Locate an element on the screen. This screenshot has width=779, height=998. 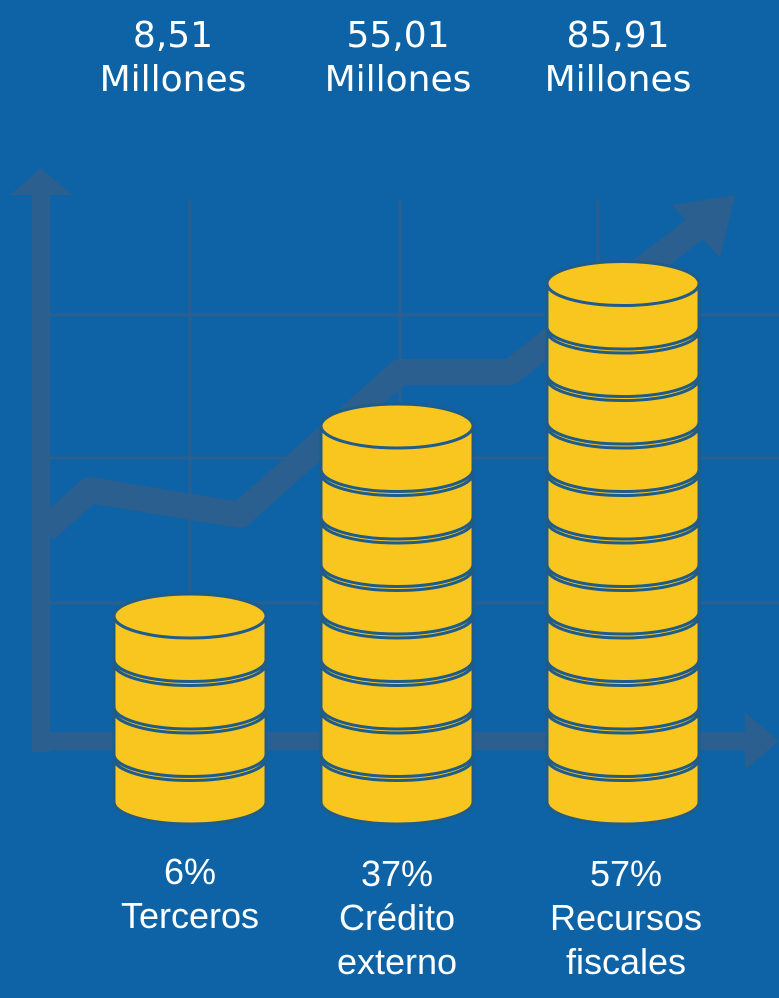
percent-value: 6% is located at coordinates (190, 871).